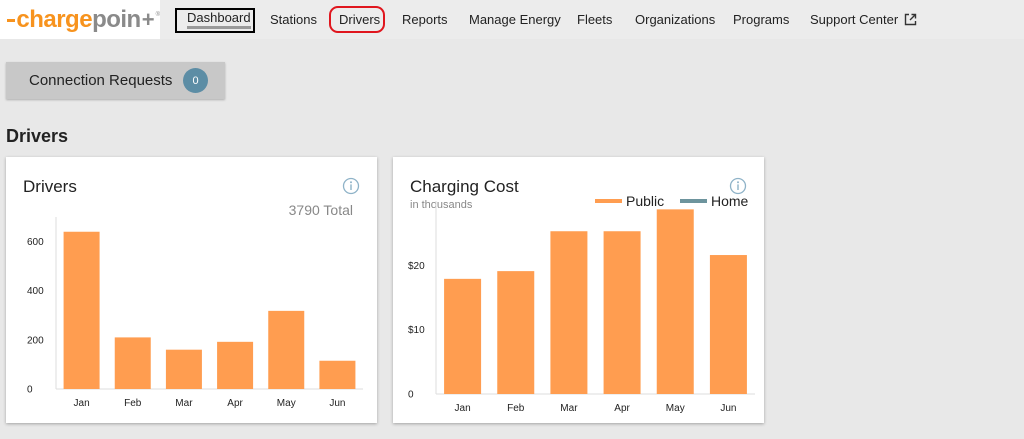  What do you see at coordinates (11, 20) in the screenshot?
I see `logo-dash` at bounding box center [11, 20].